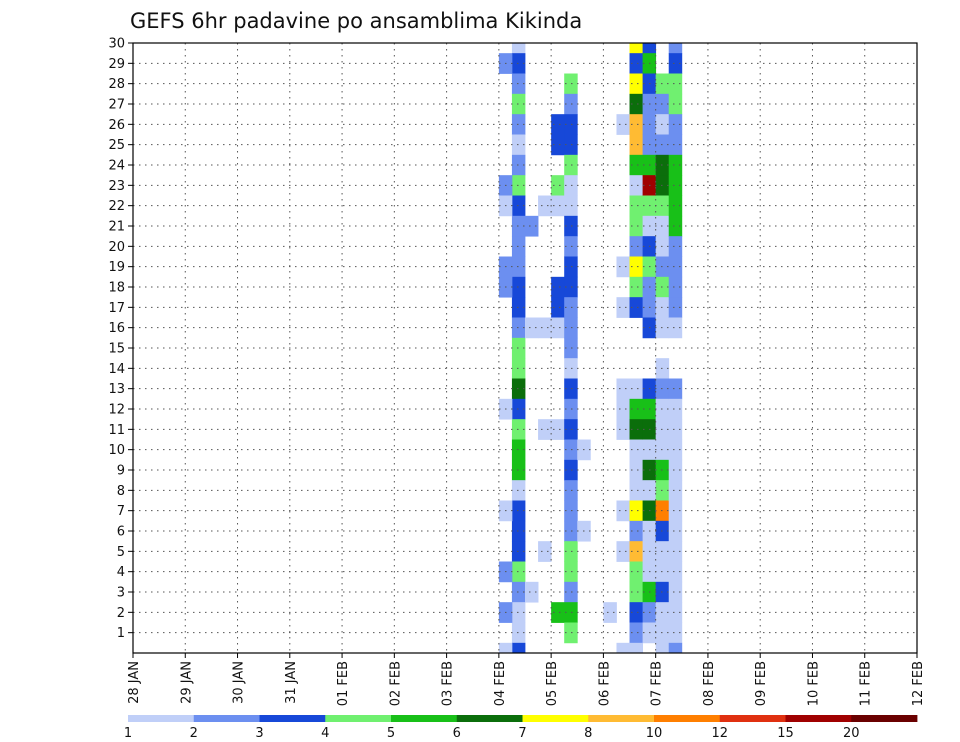  What do you see at coordinates (116, 267) in the screenshot?
I see `y-tick-label: 19` at bounding box center [116, 267].